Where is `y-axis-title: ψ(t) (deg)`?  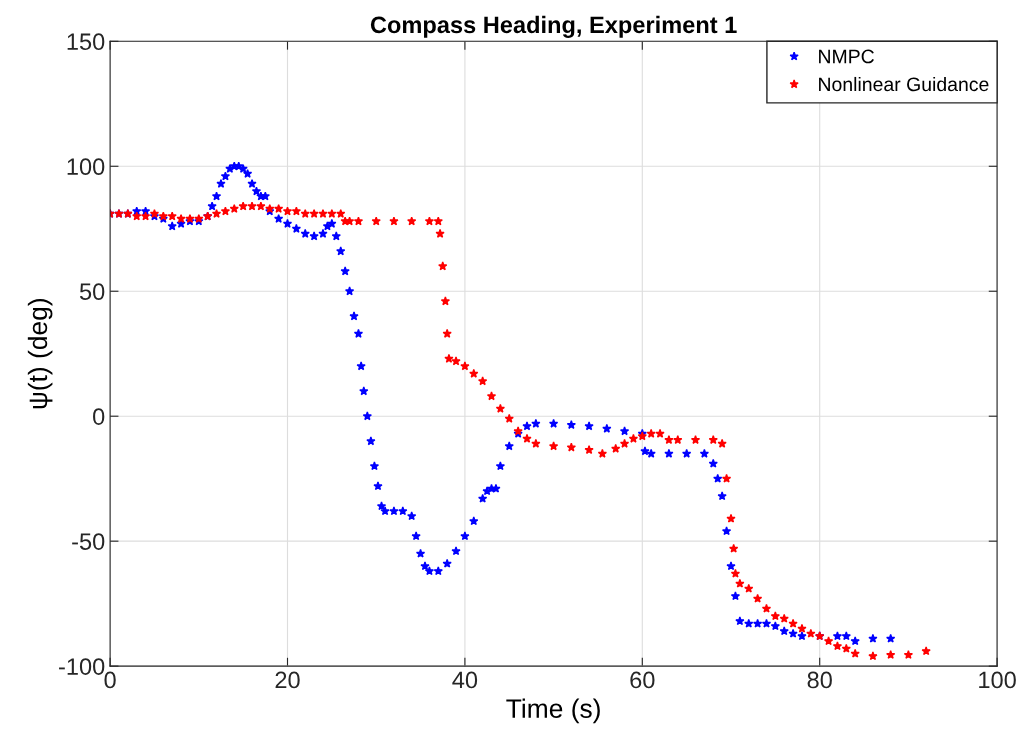
y-axis-title: ψ(t) (deg) is located at coordinates (40, 354).